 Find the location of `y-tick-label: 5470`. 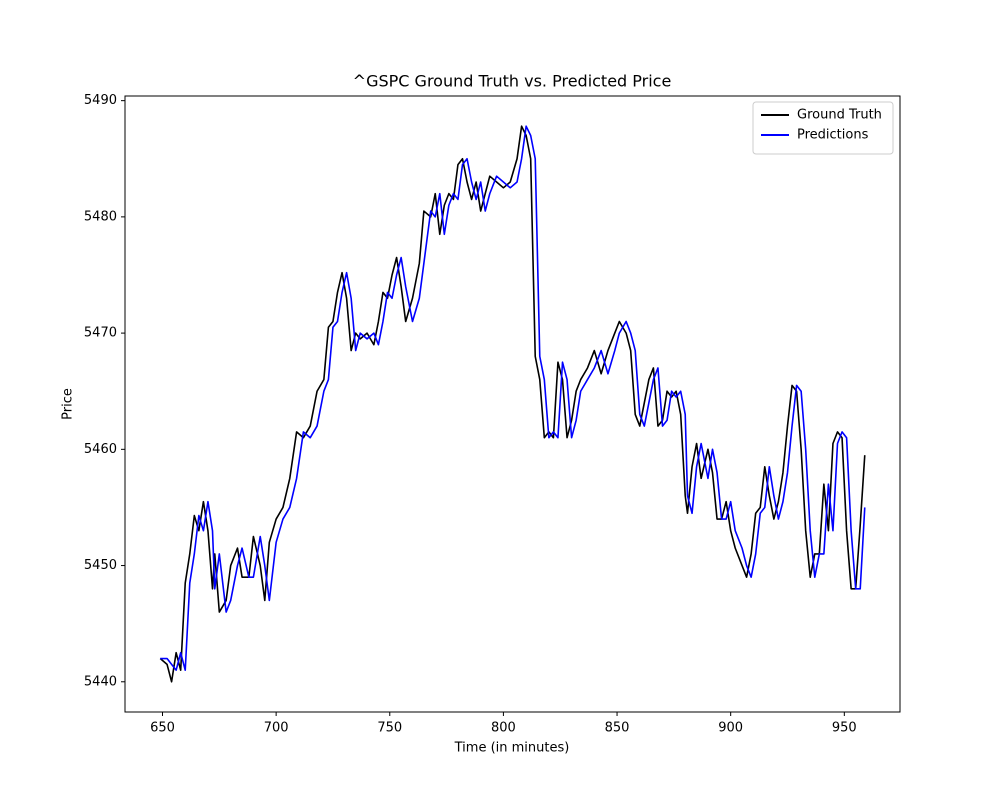

y-tick-label: 5470 is located at coordinates (100, 333).